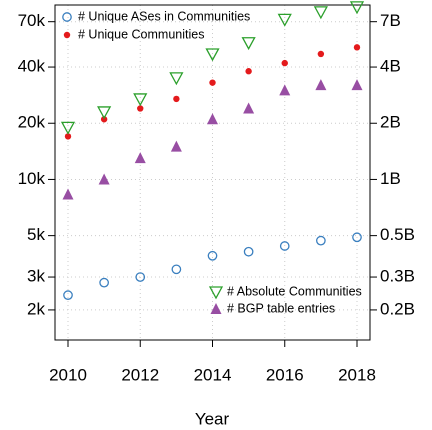  Describe the element at coordinates (32, 66) in the screenshot. I see `y-tick-label: 40k` at that location.